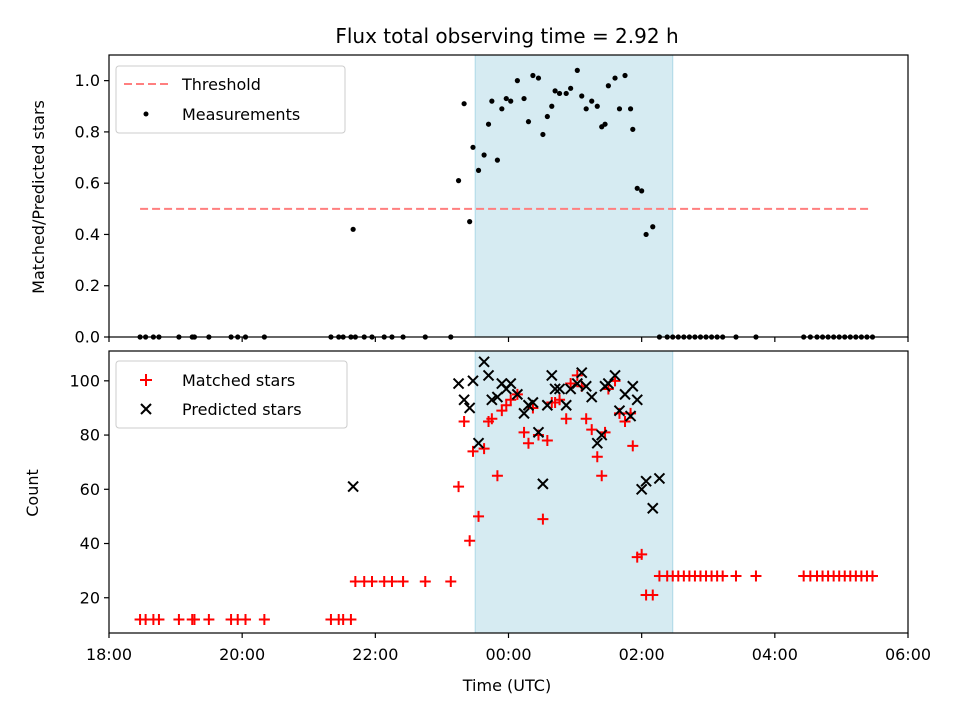 The width and height of the screenshot is (960, 720). What do you see at coordinates (146, 409) in the screenshot?
I see `legend-predicted-swatch` at bounding box center [146, 409].